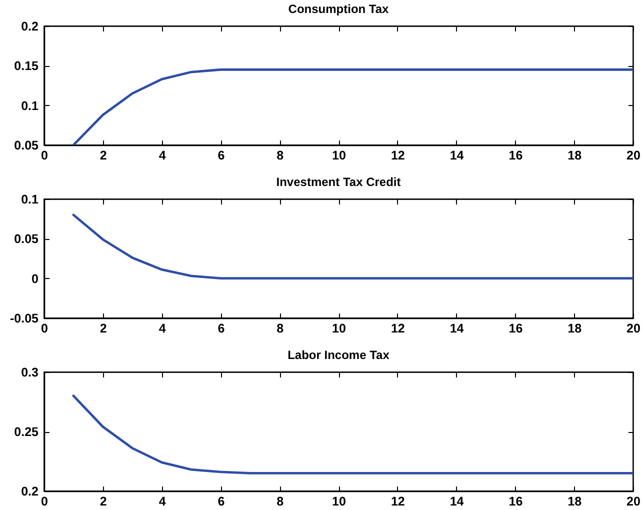 This screenshot has width=644, height=510. What do you see at coordinates (26, 432) in the screenshot?
I see `y-tick-label: 0.25` at bounding box center [26, 432].